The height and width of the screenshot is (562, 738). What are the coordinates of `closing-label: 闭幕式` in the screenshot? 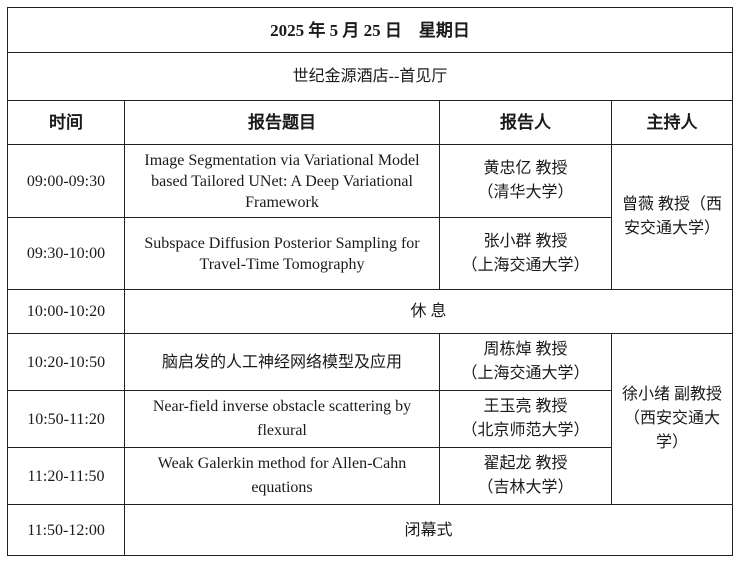 It's located at (428, 530).